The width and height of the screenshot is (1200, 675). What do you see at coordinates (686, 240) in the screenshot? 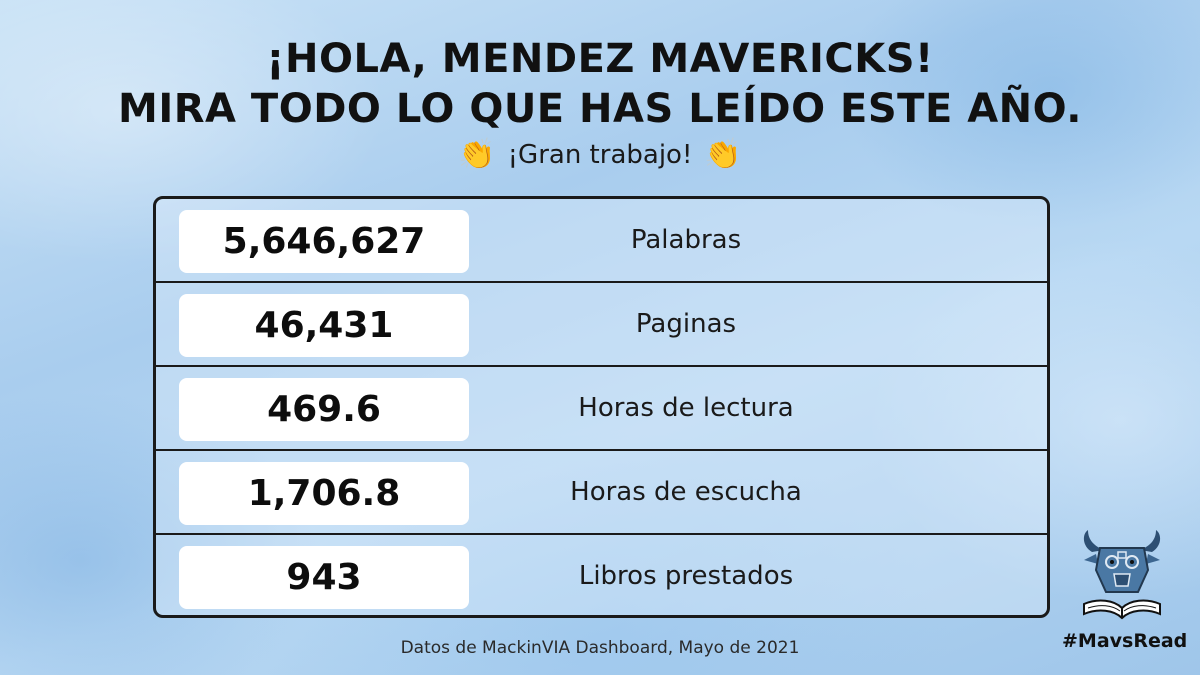
I see `stat-label: Palabras` at bounding box center [686, 240].